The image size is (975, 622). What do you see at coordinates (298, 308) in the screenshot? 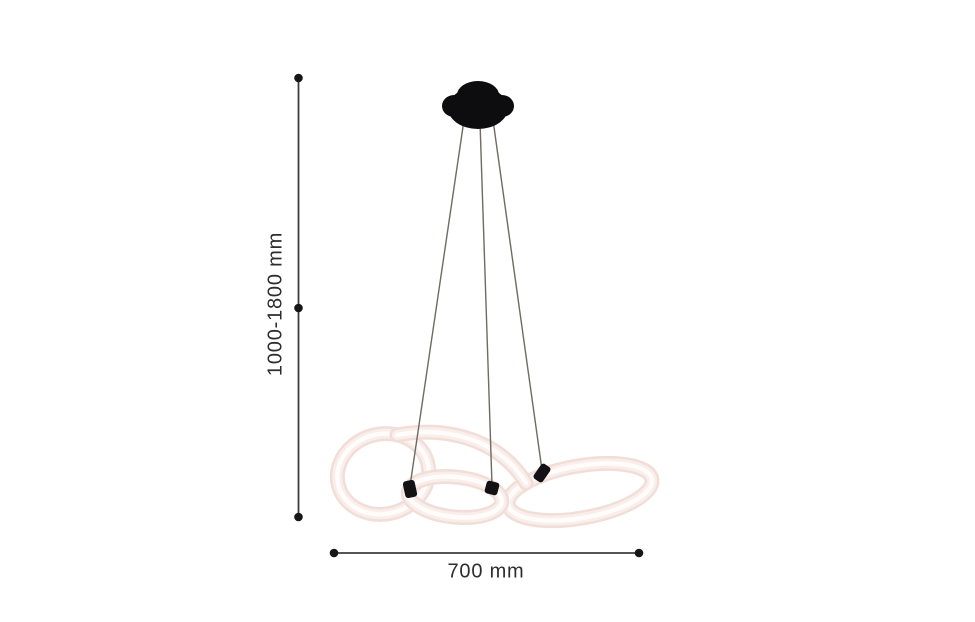
I see `height-dimension-middle-dot` at bounding box center [298, 308].